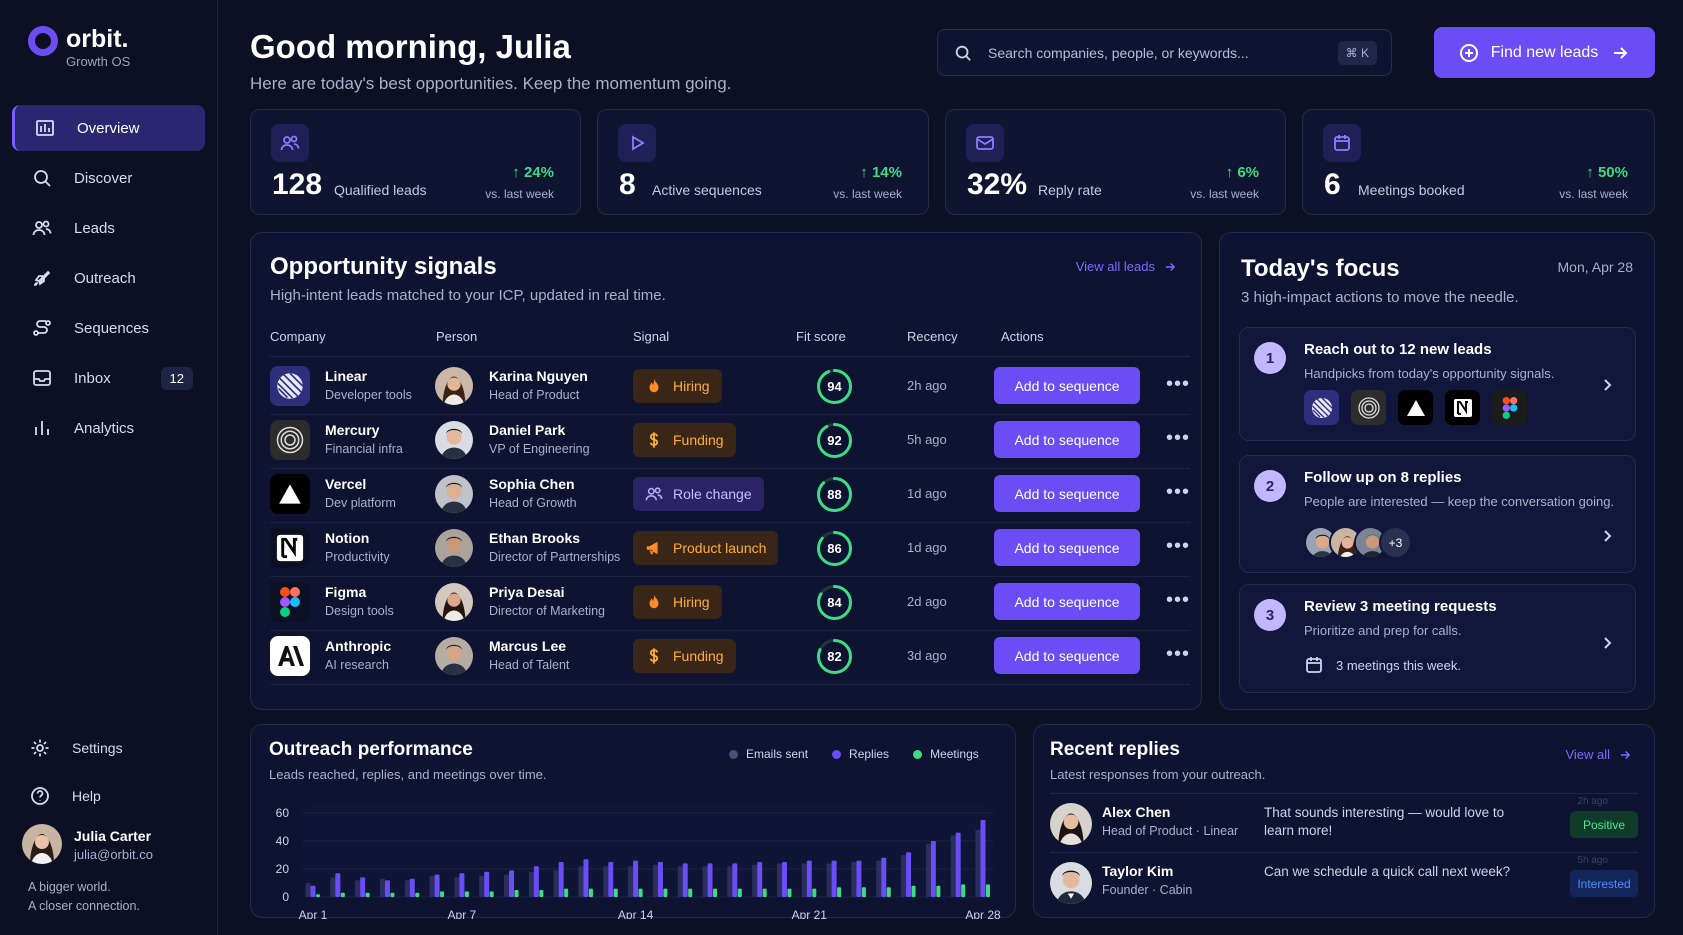  What do you see at coordinates (346, 376) in the screenshot?
I see `company-name: Linear` at bounding box center [346, 376].